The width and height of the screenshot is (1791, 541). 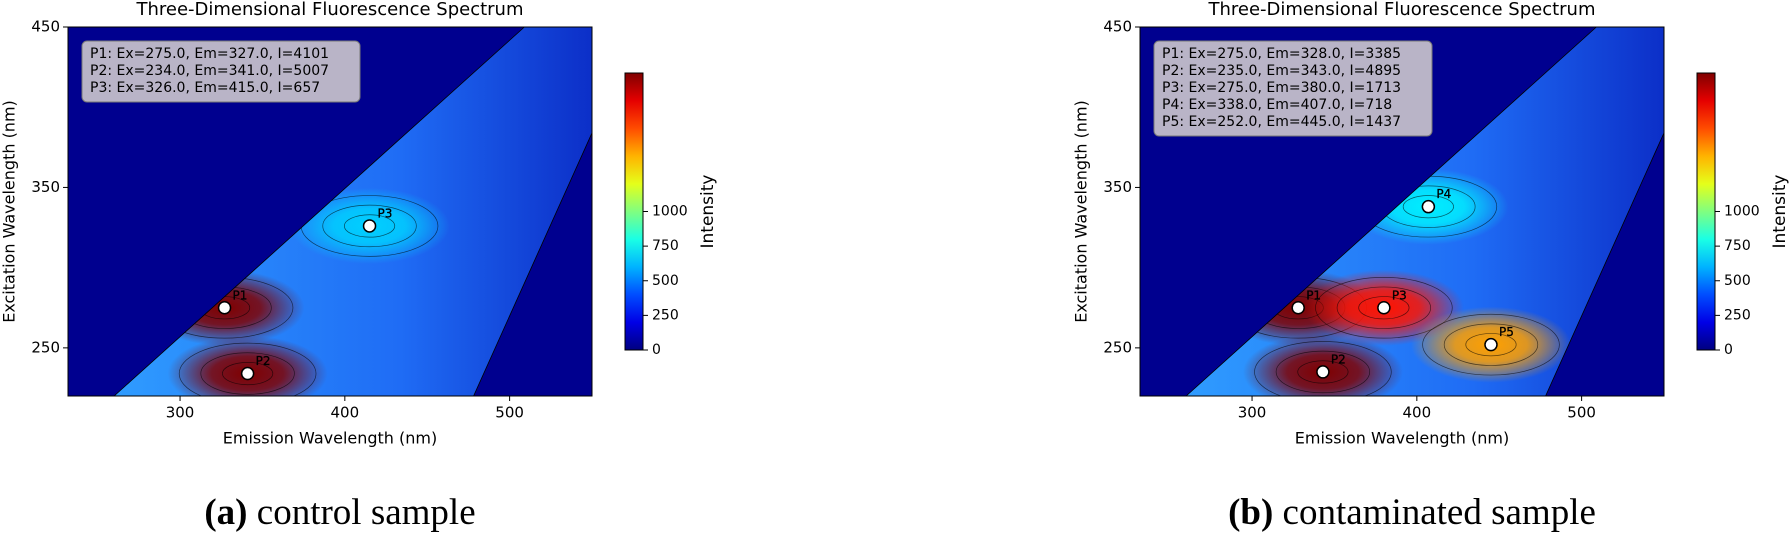 What do you see at coordinates (1443, 194) in the screenshot?
I see `peak-label: P4` at bounding box center [1443, 194].